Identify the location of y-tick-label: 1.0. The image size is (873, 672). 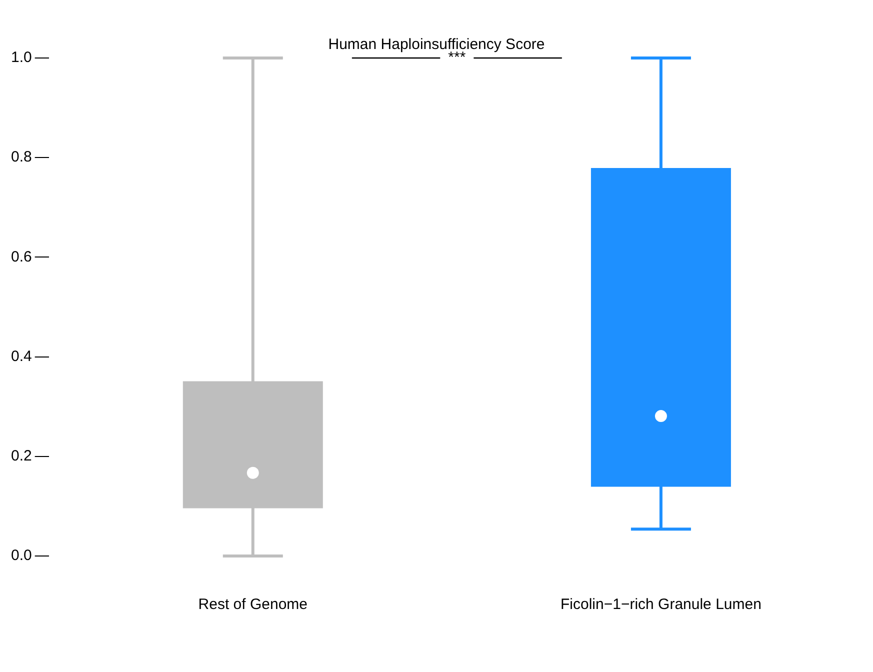
(21, 57).